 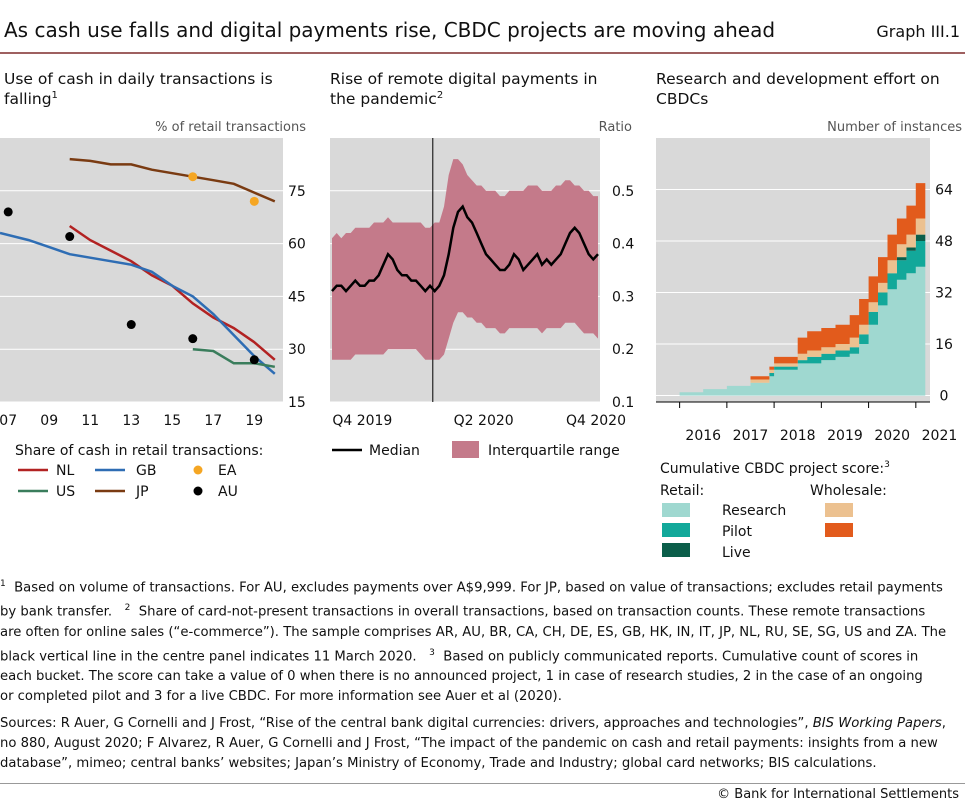 What do you see at coordinates (142, 492) in the screenshot?
I see `legend-jp-label: JP` at bounding box center [142, 492].